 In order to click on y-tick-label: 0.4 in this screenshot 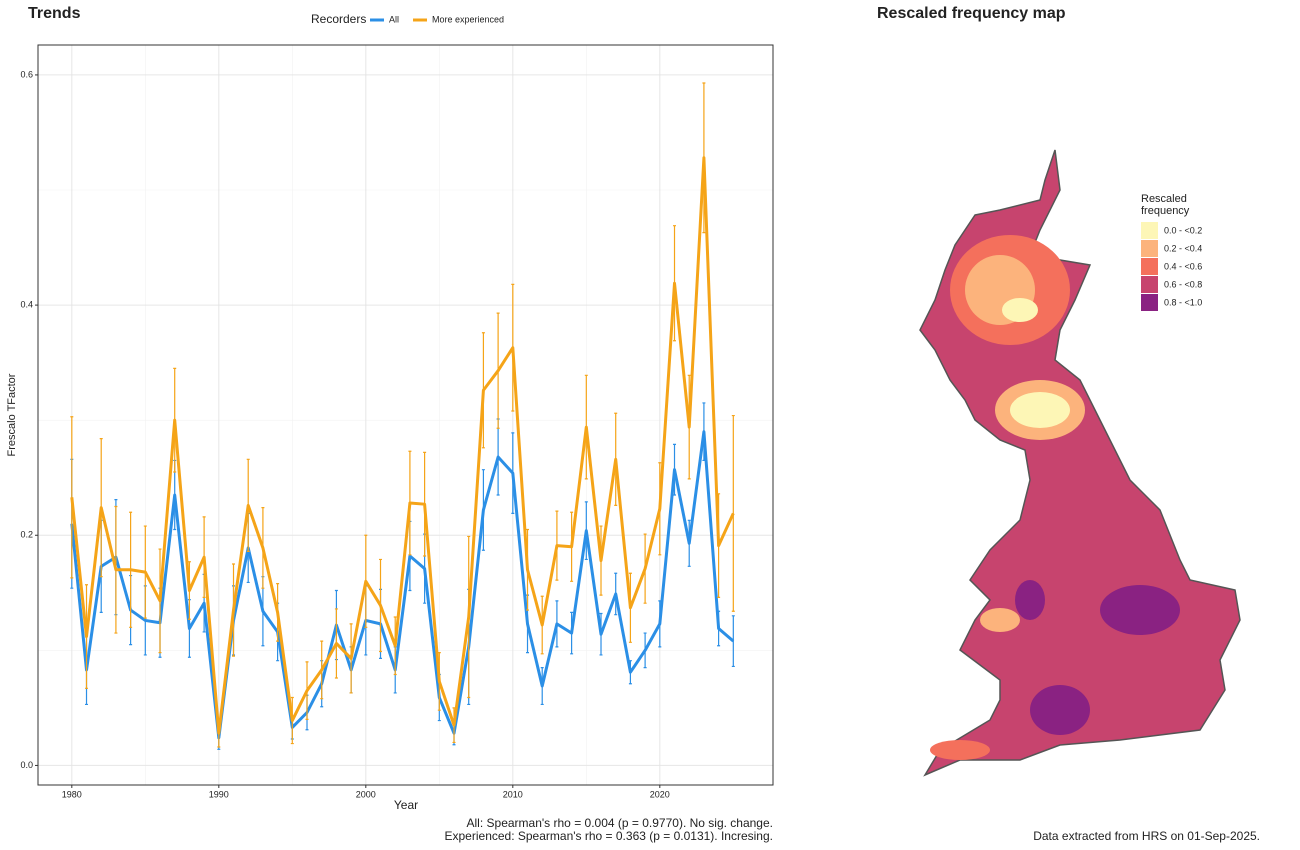, I will do `click(26, 304)`.